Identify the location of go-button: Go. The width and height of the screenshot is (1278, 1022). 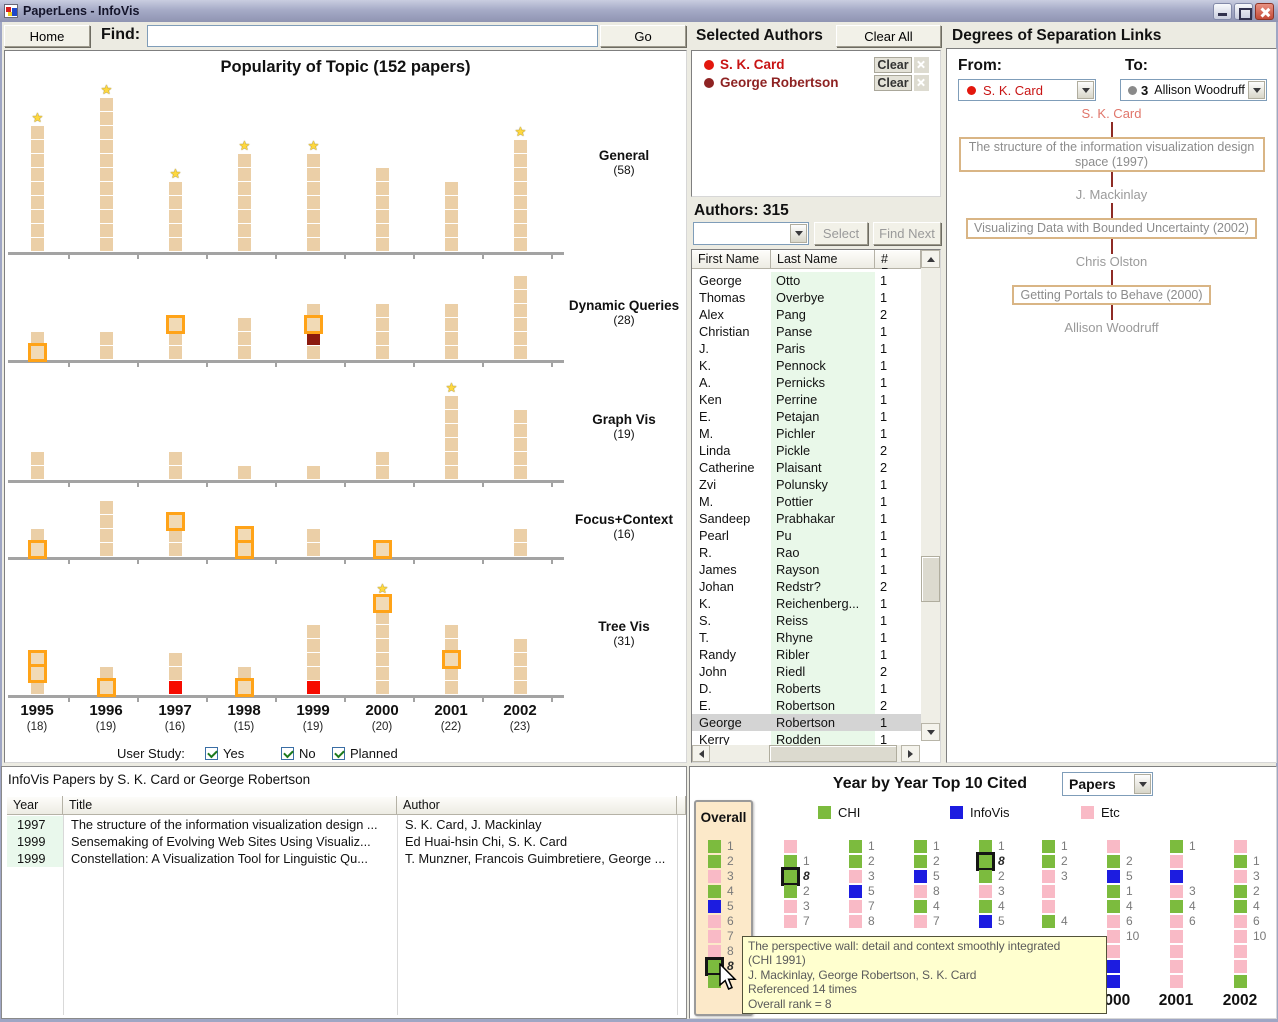
(643, 36).